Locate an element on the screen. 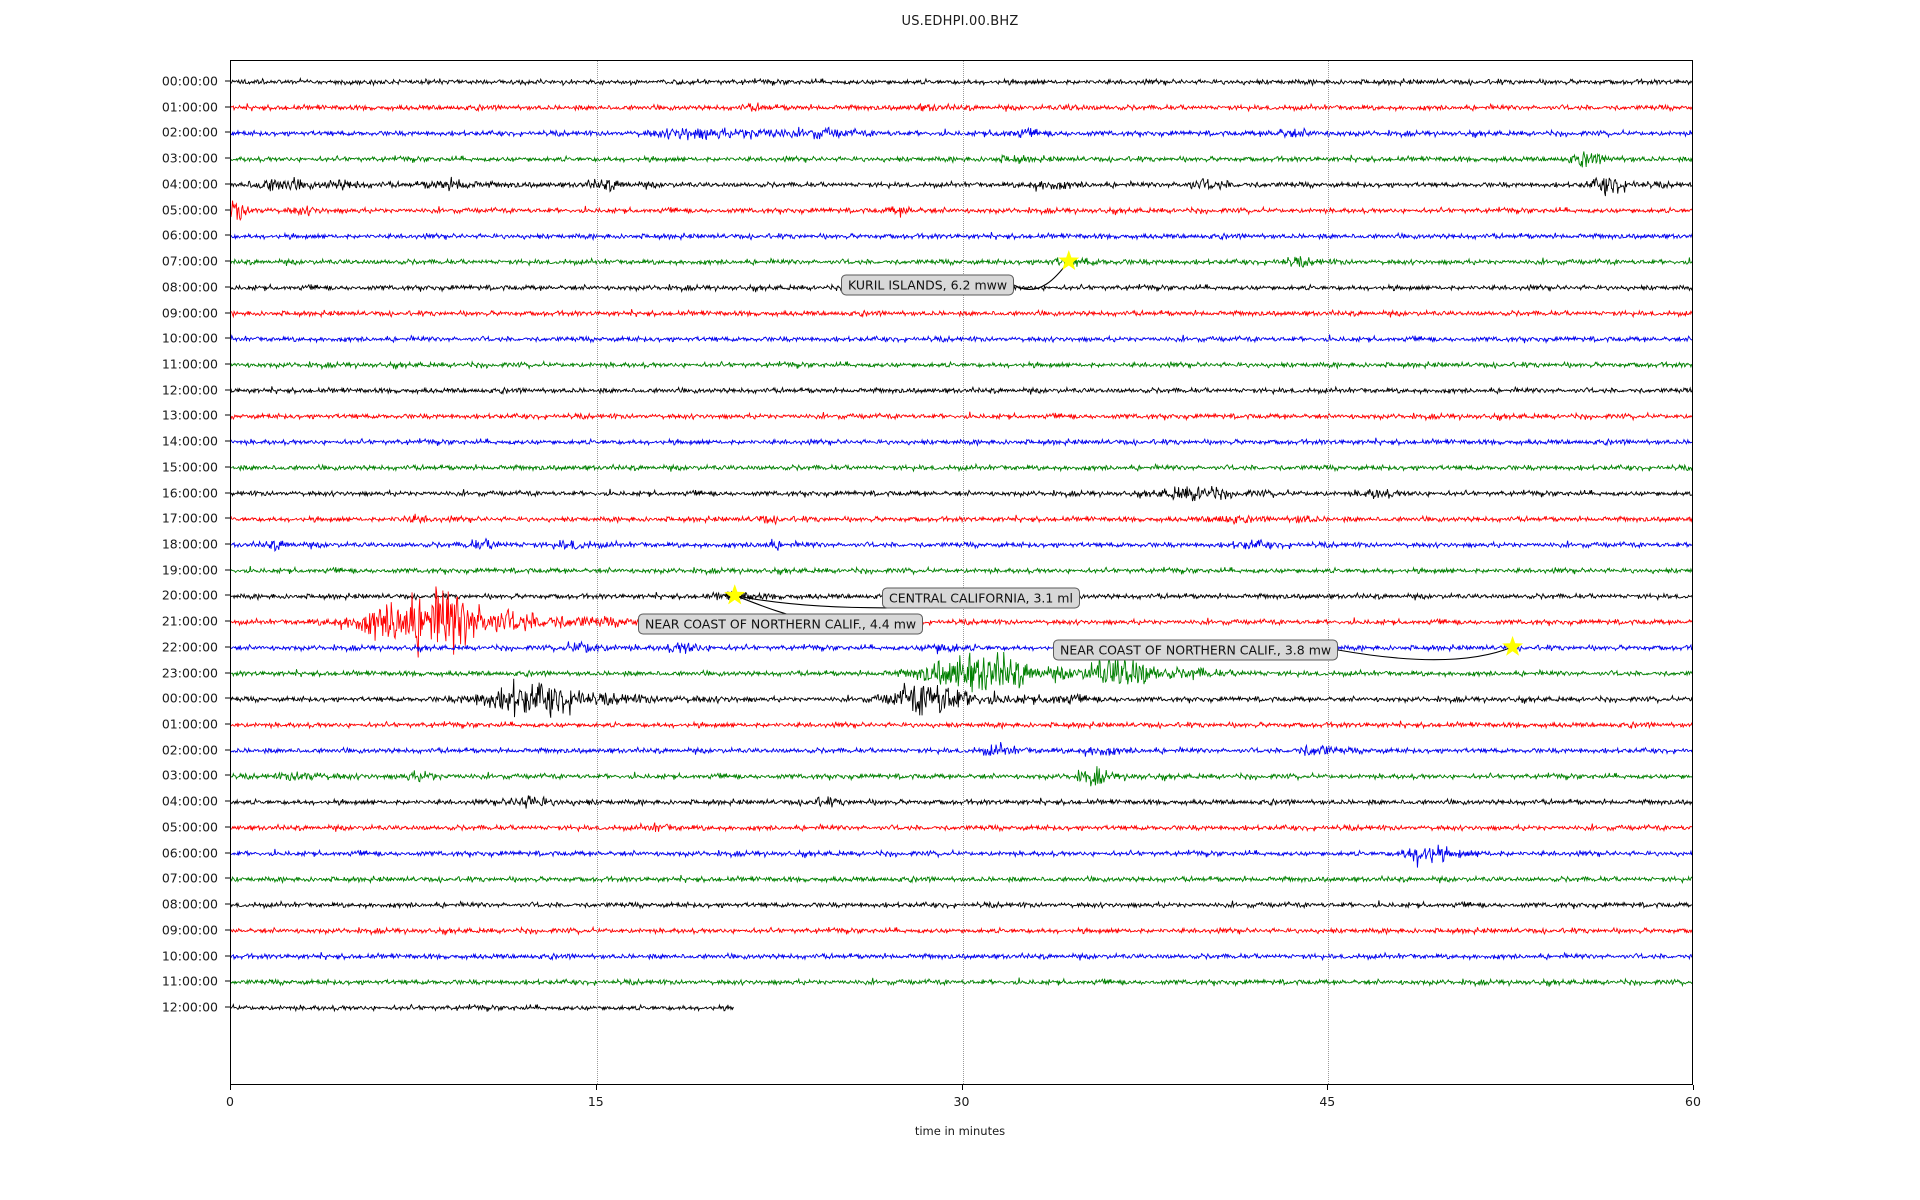 Image resolution: width=1920 pixels, height=1200 pixels. y-tick-label: 19:00:00 is located at coordinates (189, 570).